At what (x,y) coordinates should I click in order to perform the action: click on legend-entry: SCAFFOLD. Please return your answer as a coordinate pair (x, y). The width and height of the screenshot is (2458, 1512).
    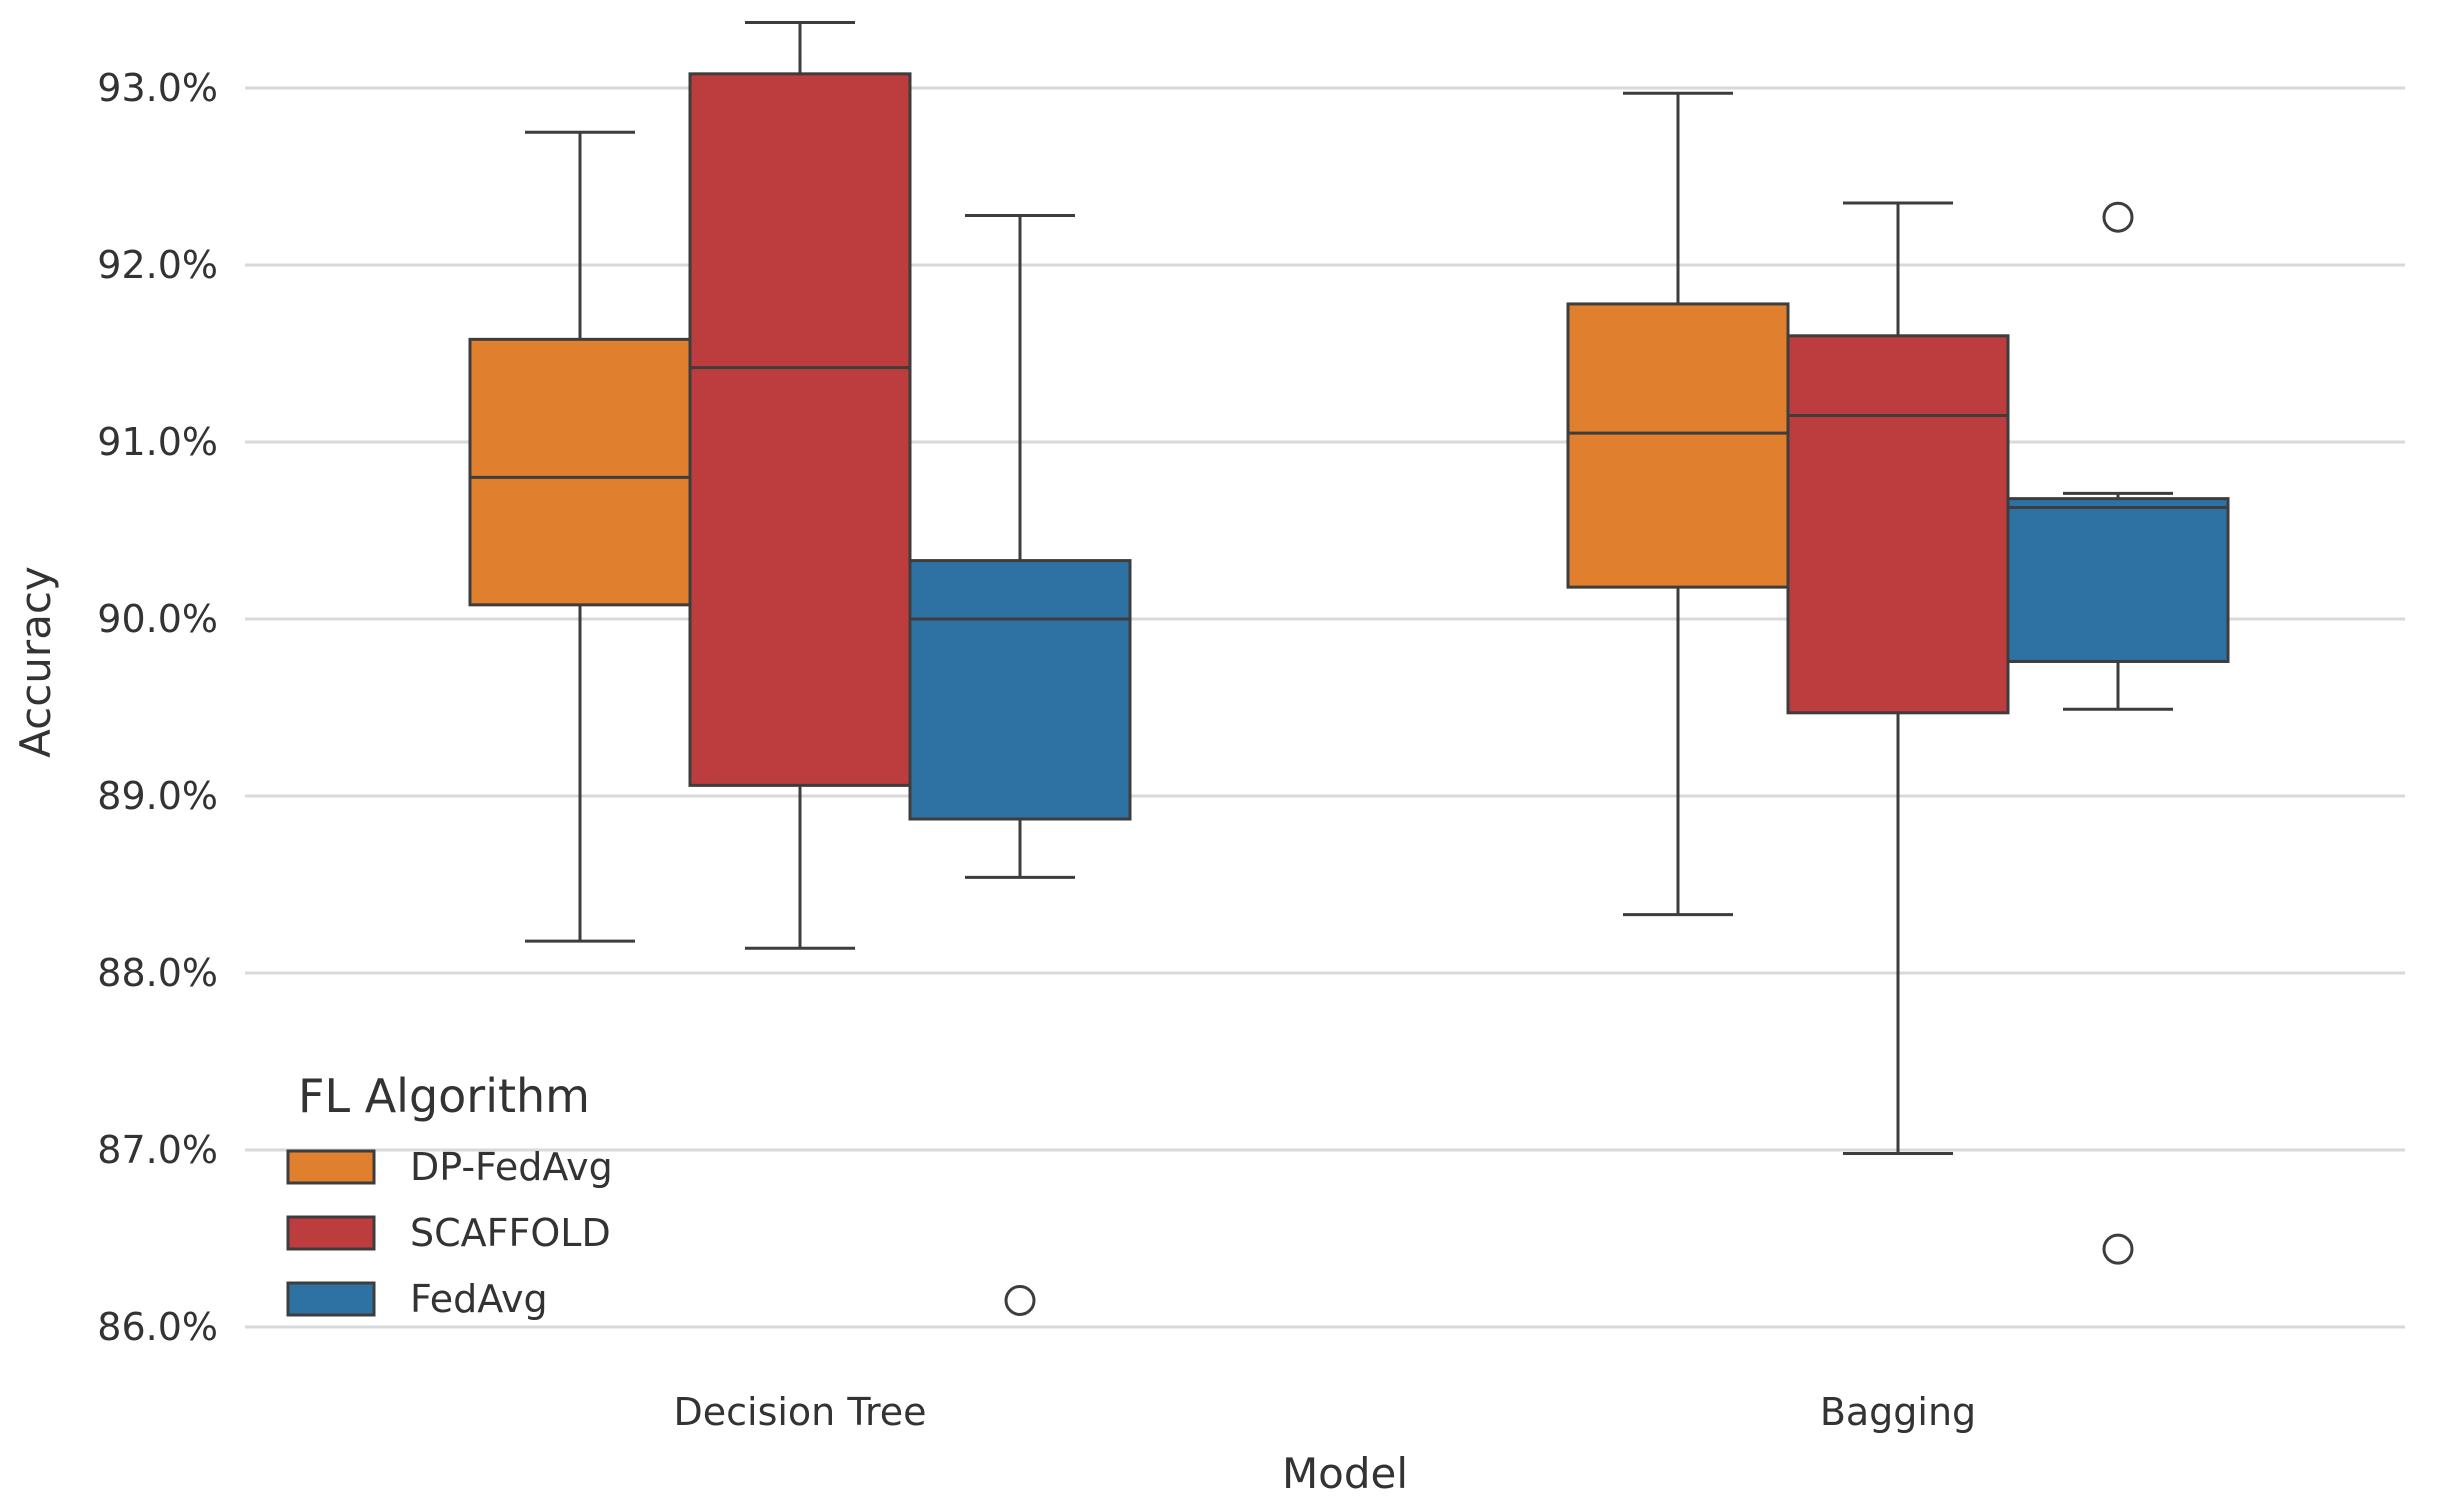
    Looking at the image, I should click on (448, 1233).